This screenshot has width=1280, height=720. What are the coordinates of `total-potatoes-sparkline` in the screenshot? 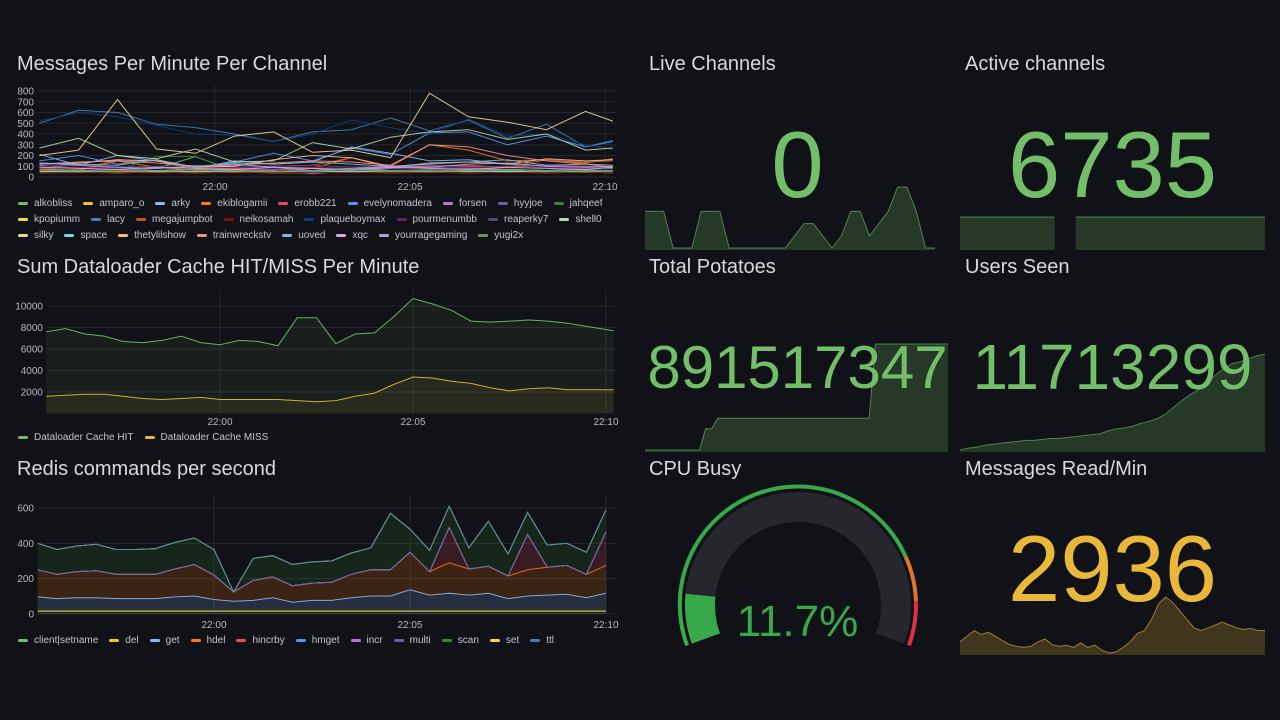 It's located at (796, 397).